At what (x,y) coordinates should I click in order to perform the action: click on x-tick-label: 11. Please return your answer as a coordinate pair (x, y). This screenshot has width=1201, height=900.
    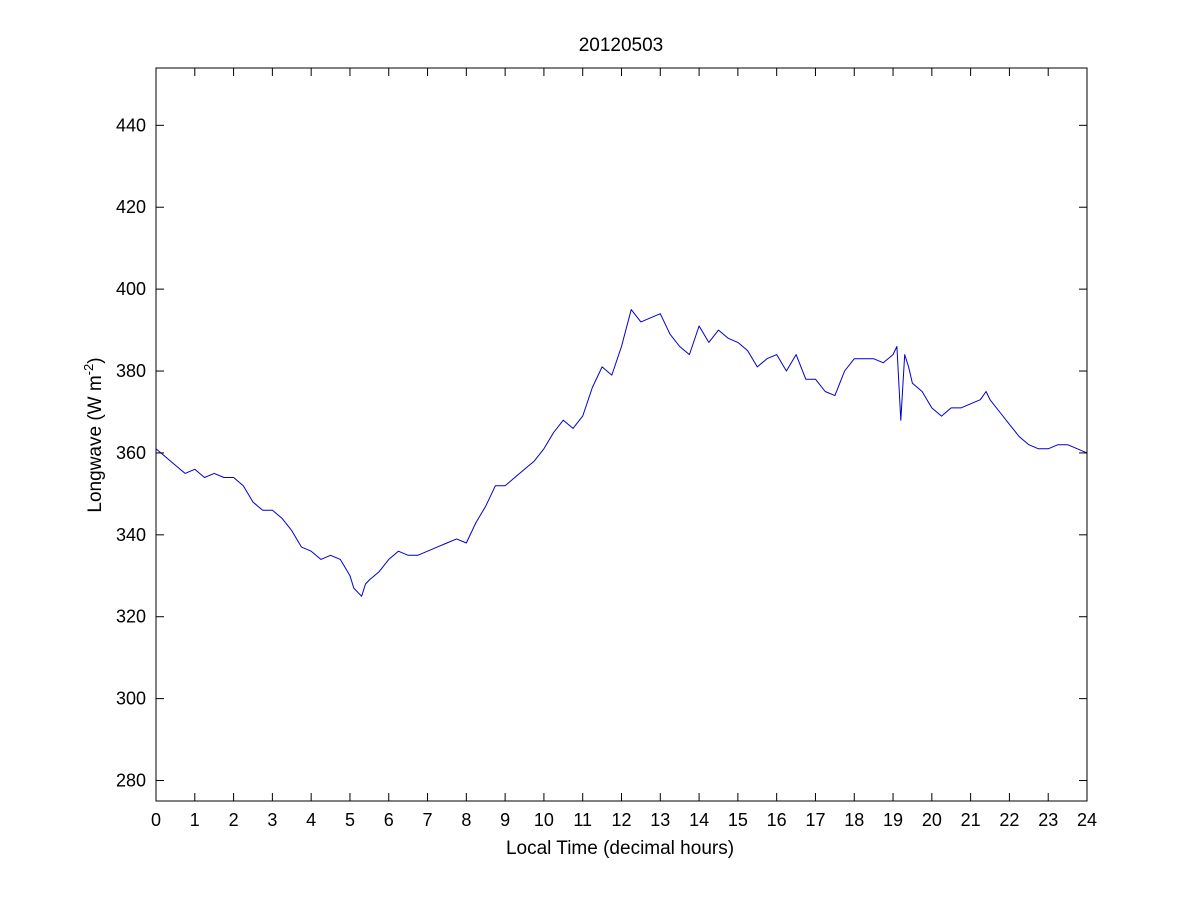
    Looking at the image, I should click on (582, 820).